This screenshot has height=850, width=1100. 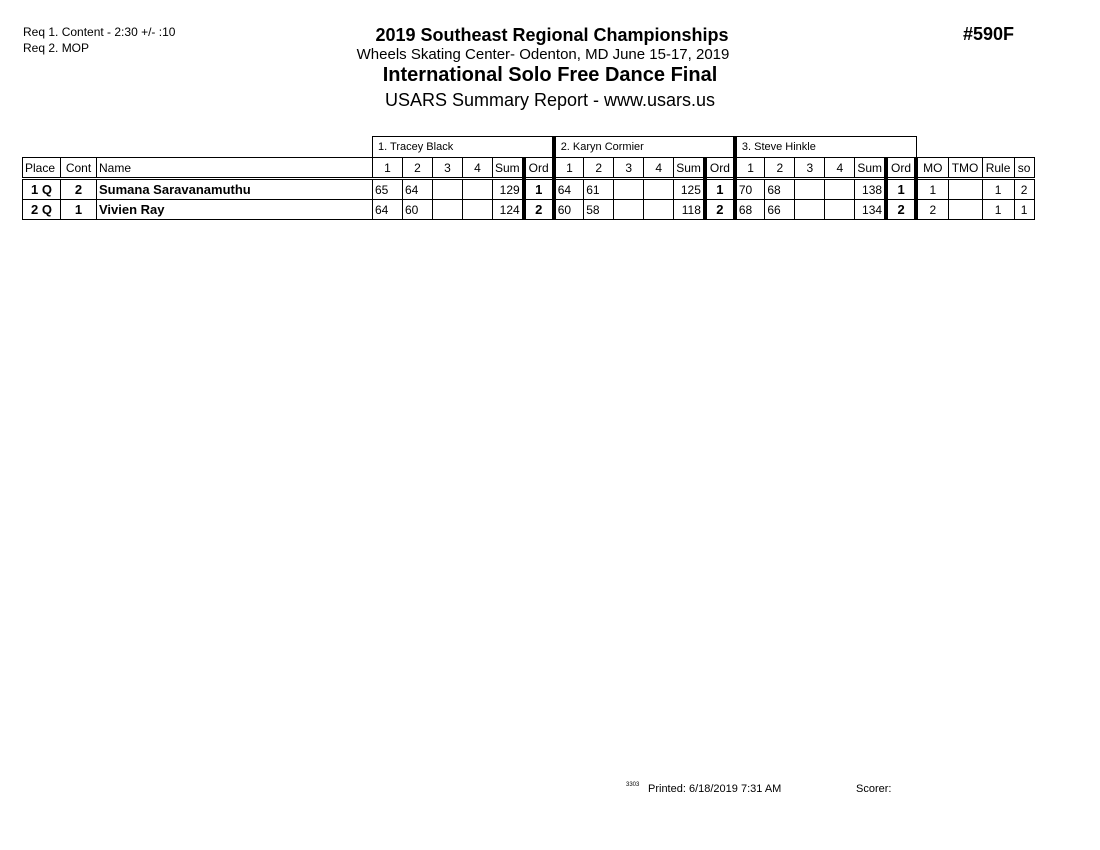 What do you see at coordinates (689, 189) in the screenshot?
I see `sum-cell: 125` at bounding box center [689, 189].